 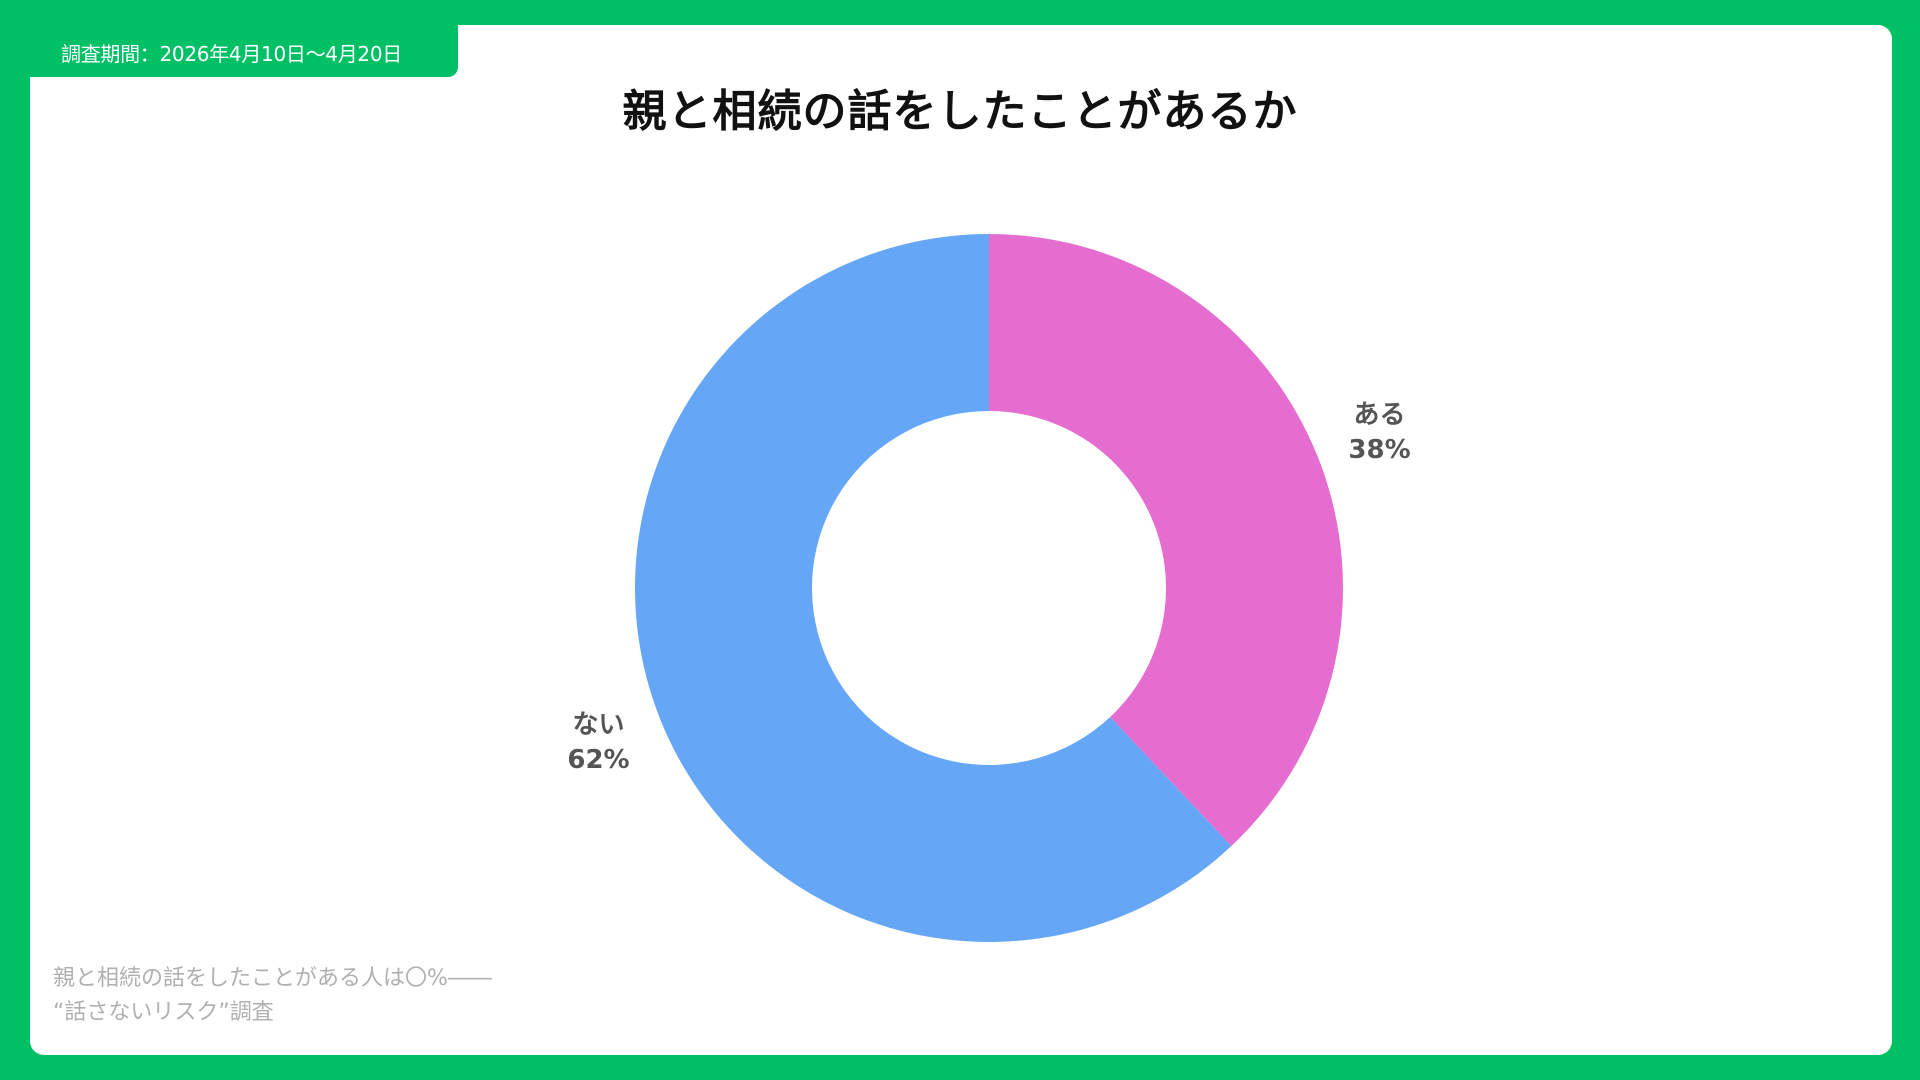 I want to click on chart-title: 親と相続の話をしたことがあるか, so click(x=960, y=111).